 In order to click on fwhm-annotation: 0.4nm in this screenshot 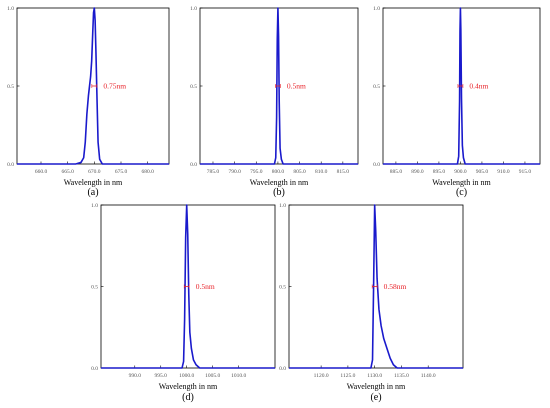, I will do `click(478, 86)`.